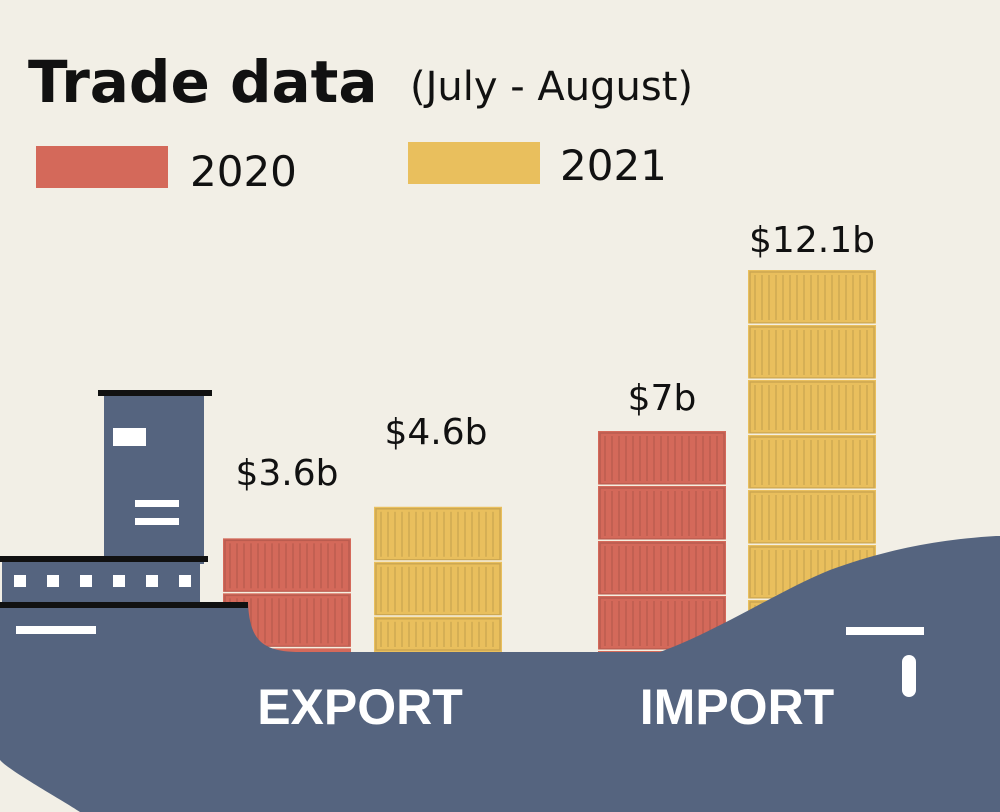  Describe the element at coordinates (286, 473) in the screenshot. I see `value-label-export-2020: $3.6b` at that location.